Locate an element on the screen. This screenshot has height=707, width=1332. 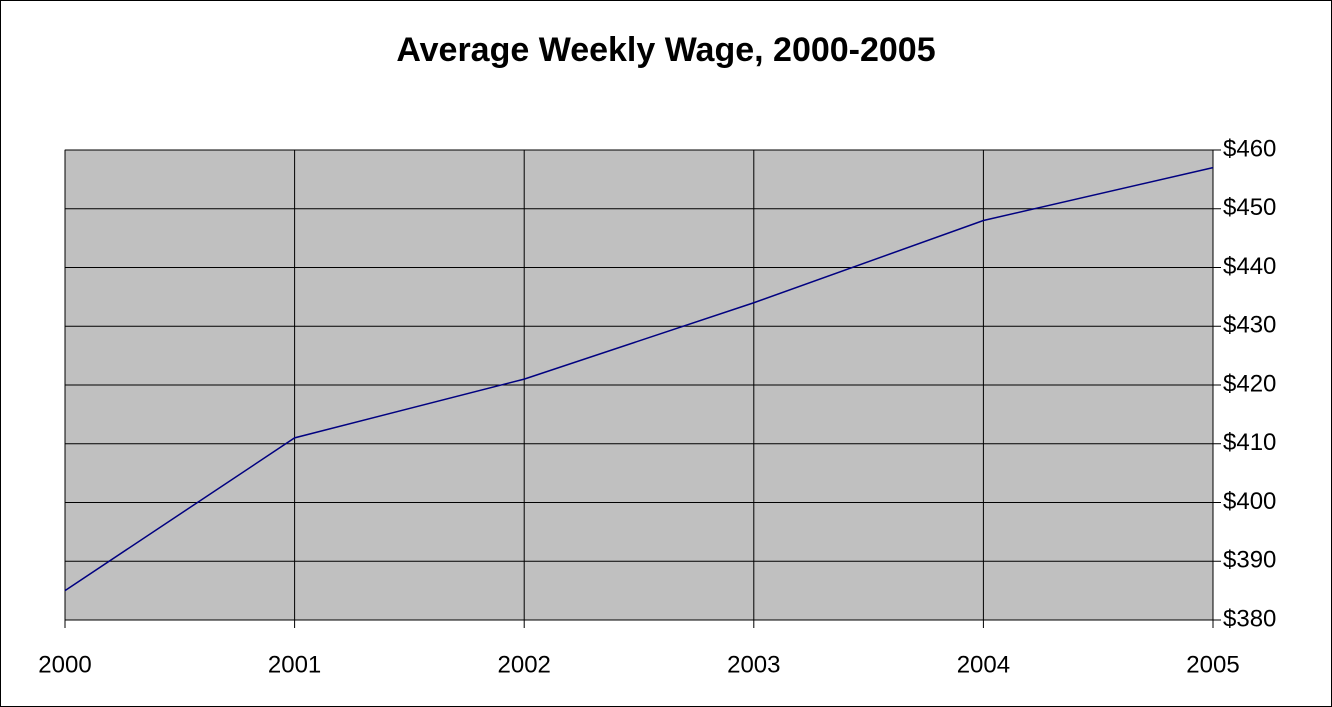
x-tick-label: 2001 is located at coordinates (294, 664).